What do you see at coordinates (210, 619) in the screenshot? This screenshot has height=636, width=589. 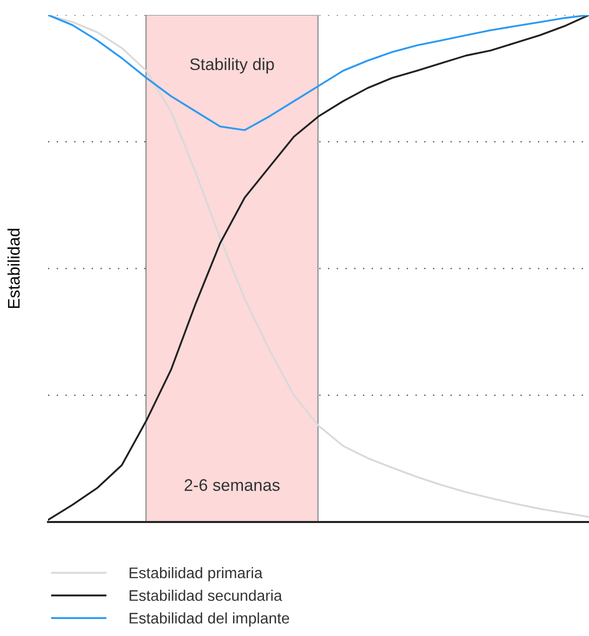 I see `legend-label: Estabilidad del implante` at bounding box center [210, 619].